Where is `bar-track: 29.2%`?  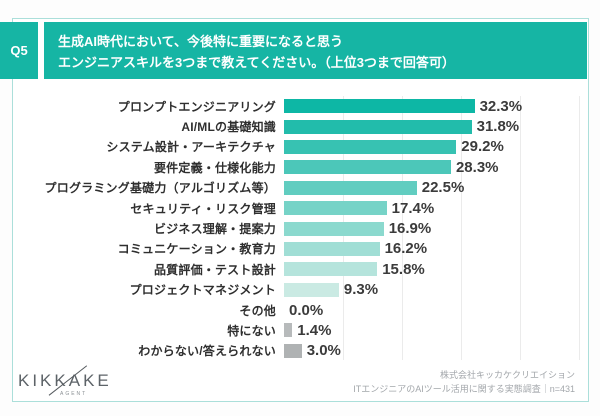
bar-track: 29.2% is located at coordinates (442, 147).